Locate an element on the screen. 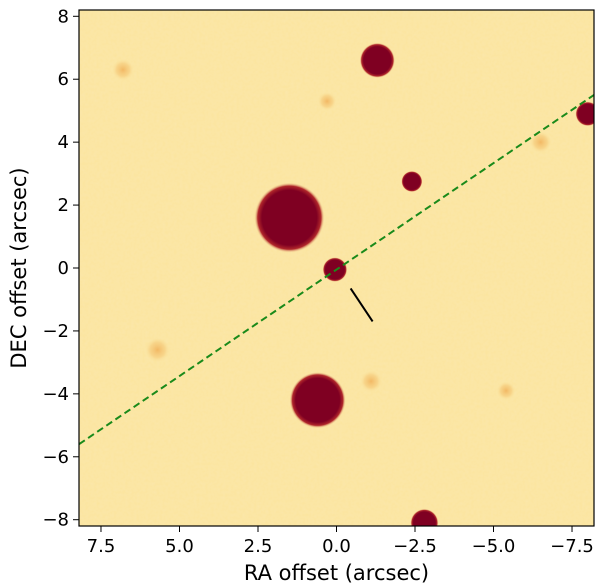 The image size is (603, 586). x-tick-label: −2.5 is located at coordinates (415, 546).